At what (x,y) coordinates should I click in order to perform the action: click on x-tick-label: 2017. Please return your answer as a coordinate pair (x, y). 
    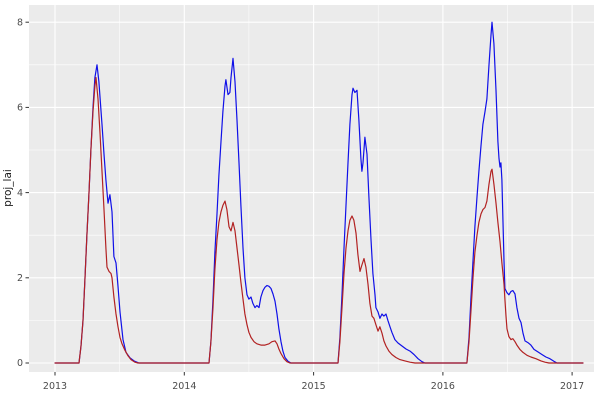
    Looking at the image, I should click on (572, 386).